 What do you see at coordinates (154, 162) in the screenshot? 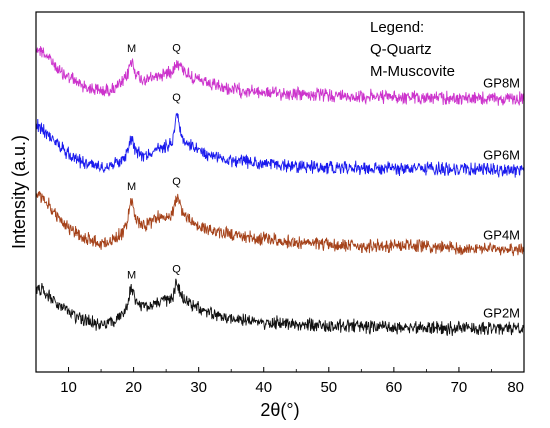
I see `peak-annotations: M Q Q M Q M Q` at bounding box center [154, 162].